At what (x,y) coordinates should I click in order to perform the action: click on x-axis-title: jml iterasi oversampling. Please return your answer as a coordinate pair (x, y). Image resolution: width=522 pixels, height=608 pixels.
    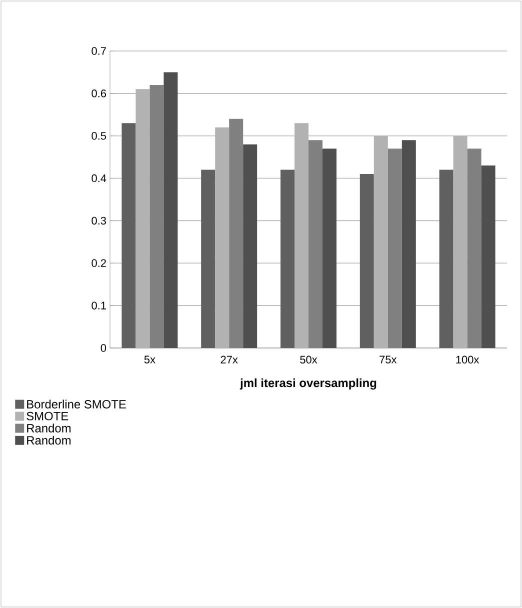
    Looking at the image, I should click on (308, 384).